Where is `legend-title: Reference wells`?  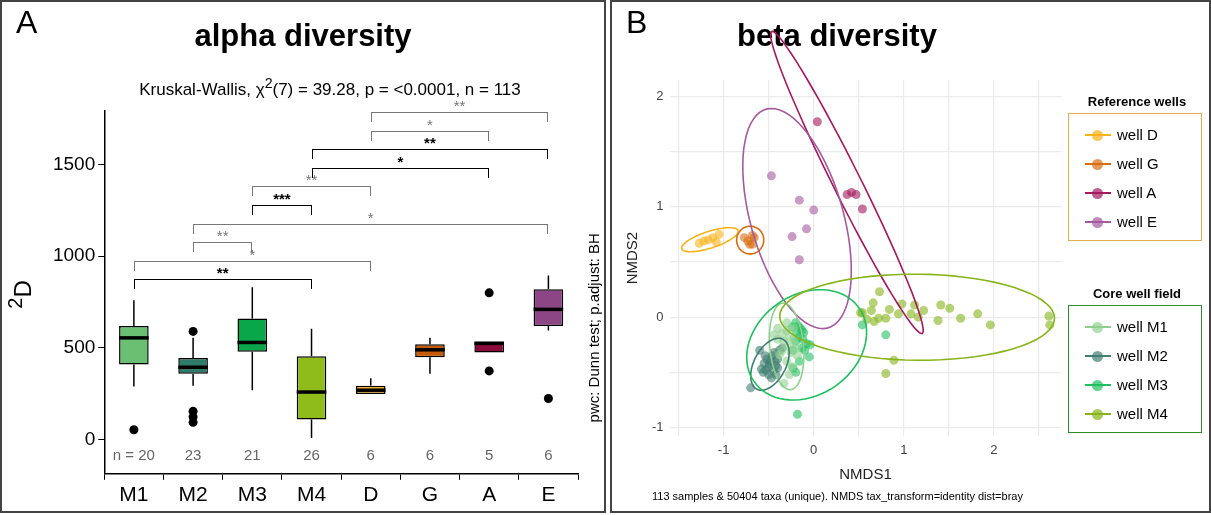
legend-title: Reference wells is located at coordinates (1137, 102).